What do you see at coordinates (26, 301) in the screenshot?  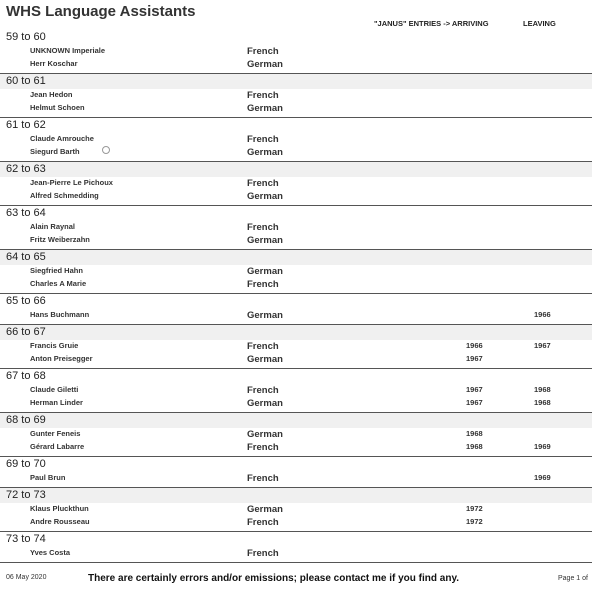 I see `year-group-label: 65 to 66` at bounding box center [26, 301].